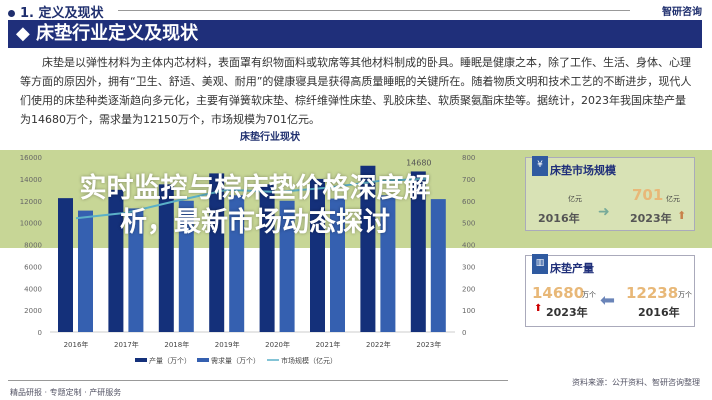  I want to click on source-note: 资料来源：公开资料、智研咨询整理, so click(636, 382).